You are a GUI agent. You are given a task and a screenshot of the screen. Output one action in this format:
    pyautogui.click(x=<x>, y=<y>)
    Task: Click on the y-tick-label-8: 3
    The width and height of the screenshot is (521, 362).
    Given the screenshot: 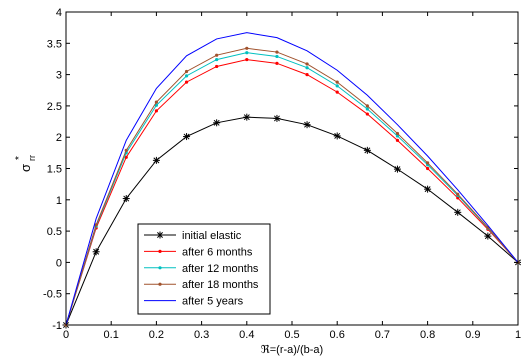 What is the action you would take?
    pyautogui.click(x=59, y=76)
    